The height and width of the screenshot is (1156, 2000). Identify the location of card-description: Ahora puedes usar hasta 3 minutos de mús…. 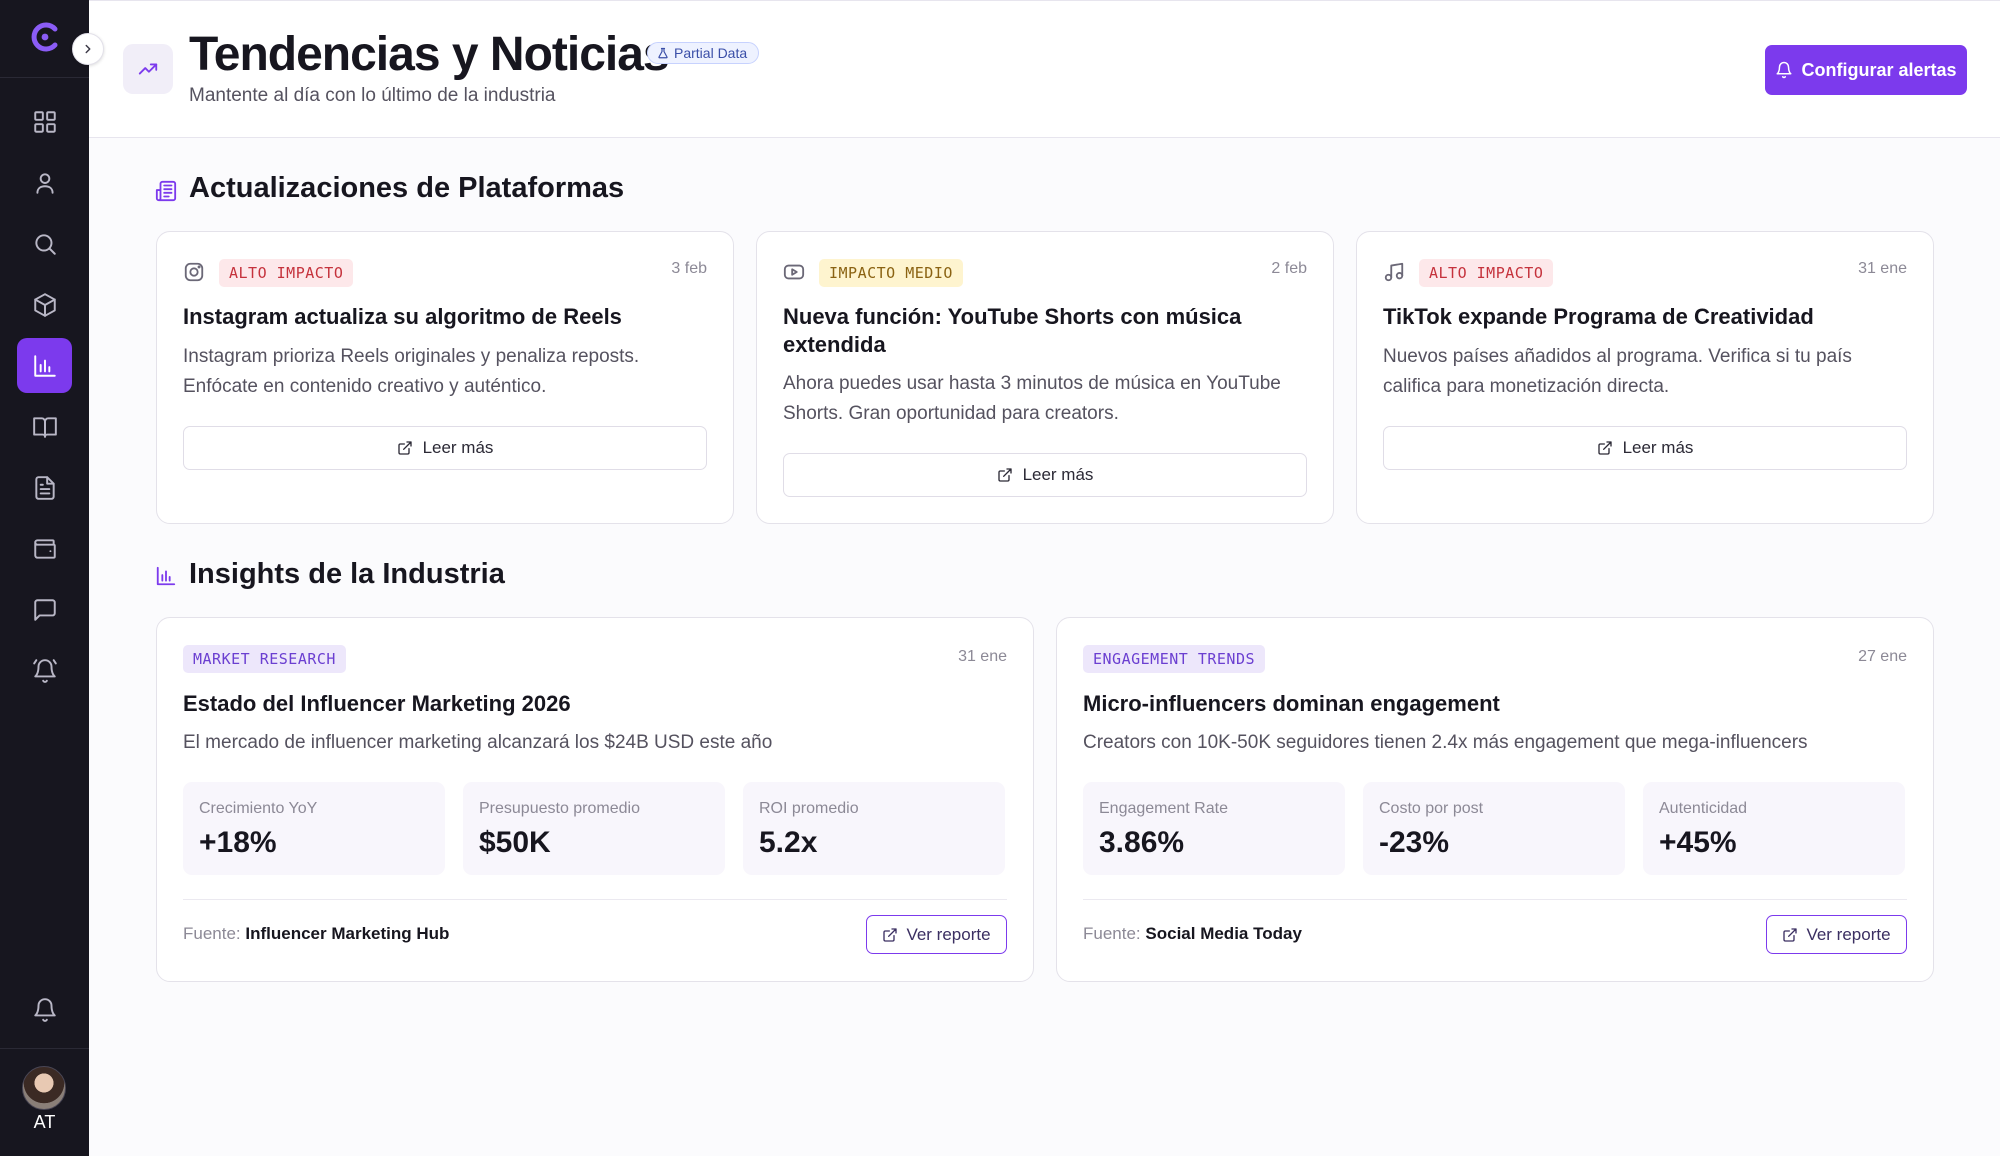
(1032, 398).